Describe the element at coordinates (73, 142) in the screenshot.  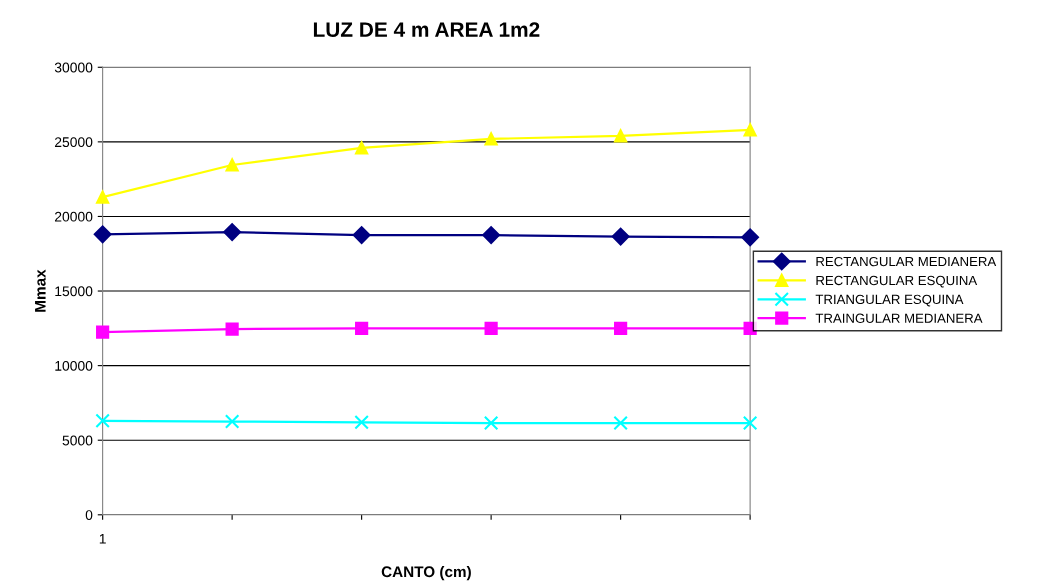
I see `y-tick-label: 25000` at that location.